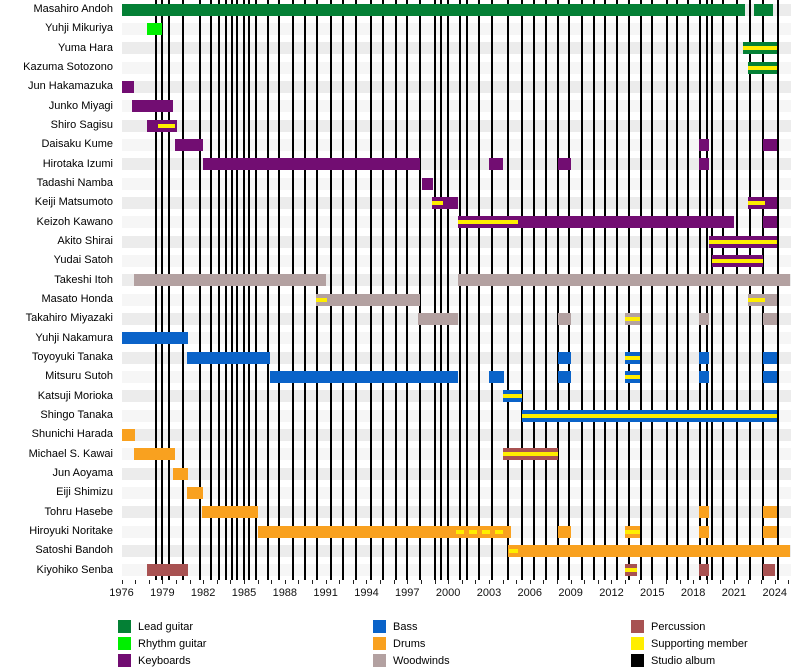  I want to click on member-label: Toyoyuki Tanaka, so click(72, 357).